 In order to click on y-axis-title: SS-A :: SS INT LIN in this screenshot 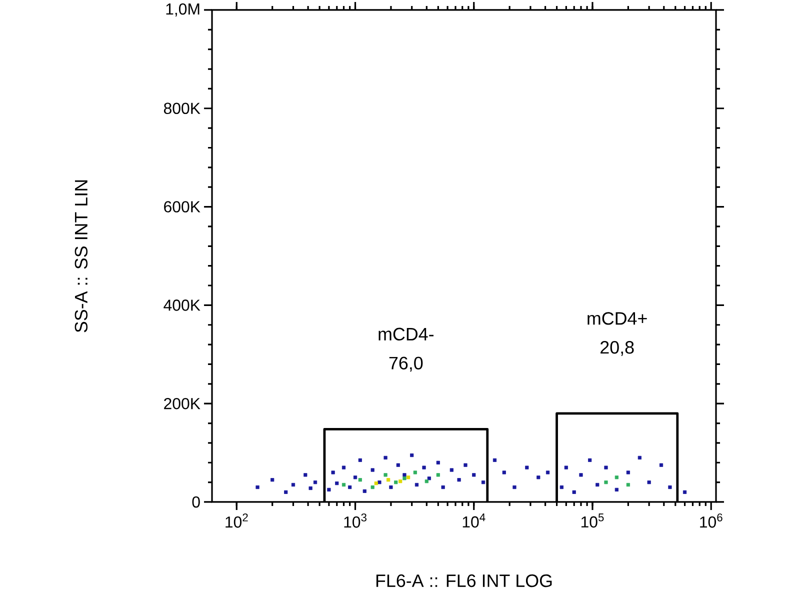, I will do `click(81, 256)`.